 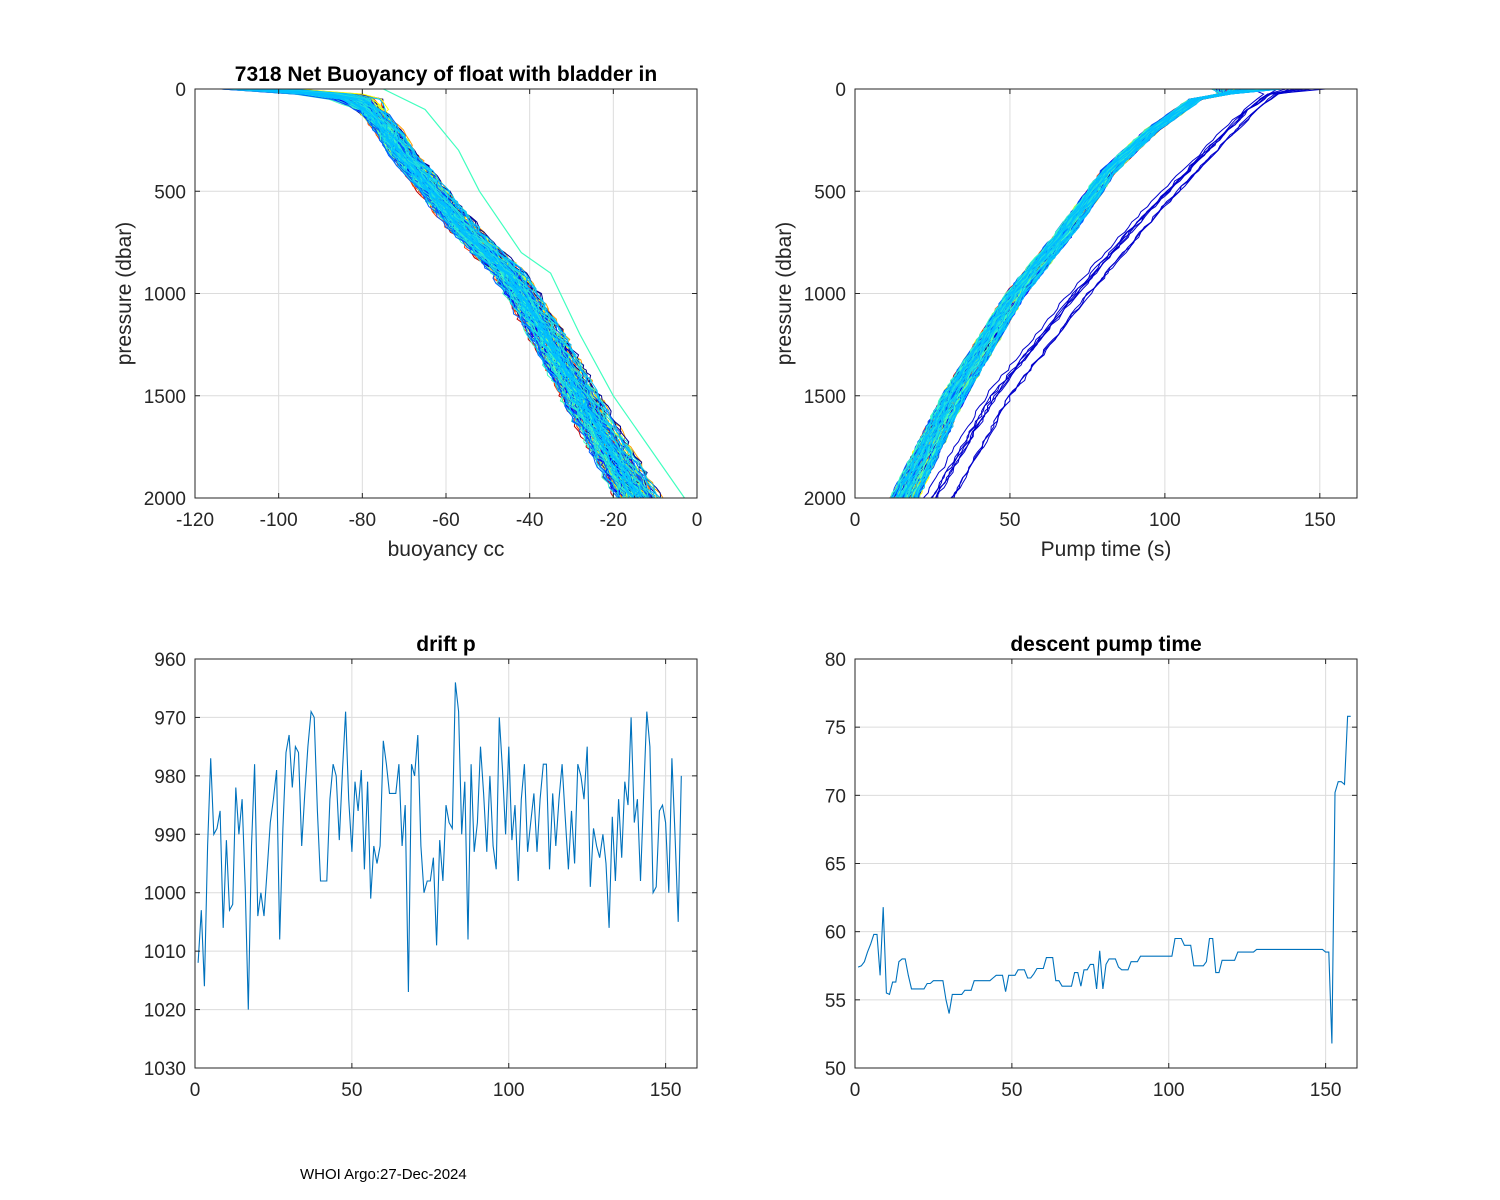 What do you see at coordinates (165, 1069) in the screenshot?
I see `drift-y-tick-label: 1030` at bounding box center [165, 1069].